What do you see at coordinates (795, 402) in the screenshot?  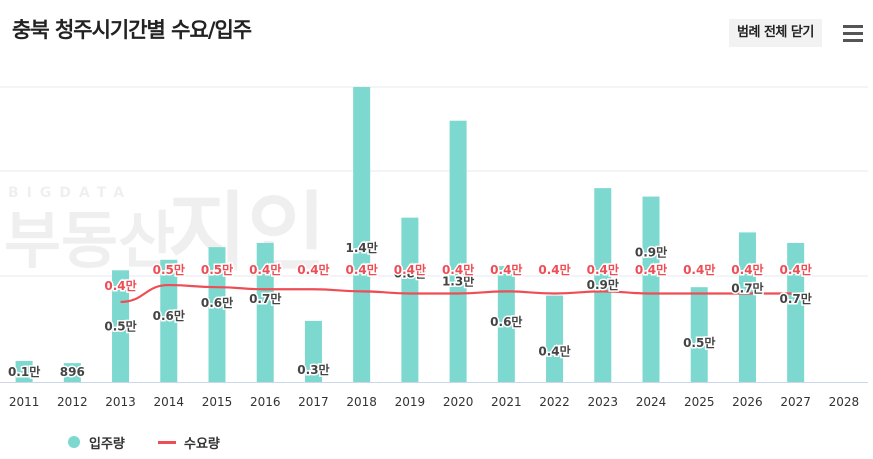 I see `x-tick-label: 2027` at bounding box center [795, 402].